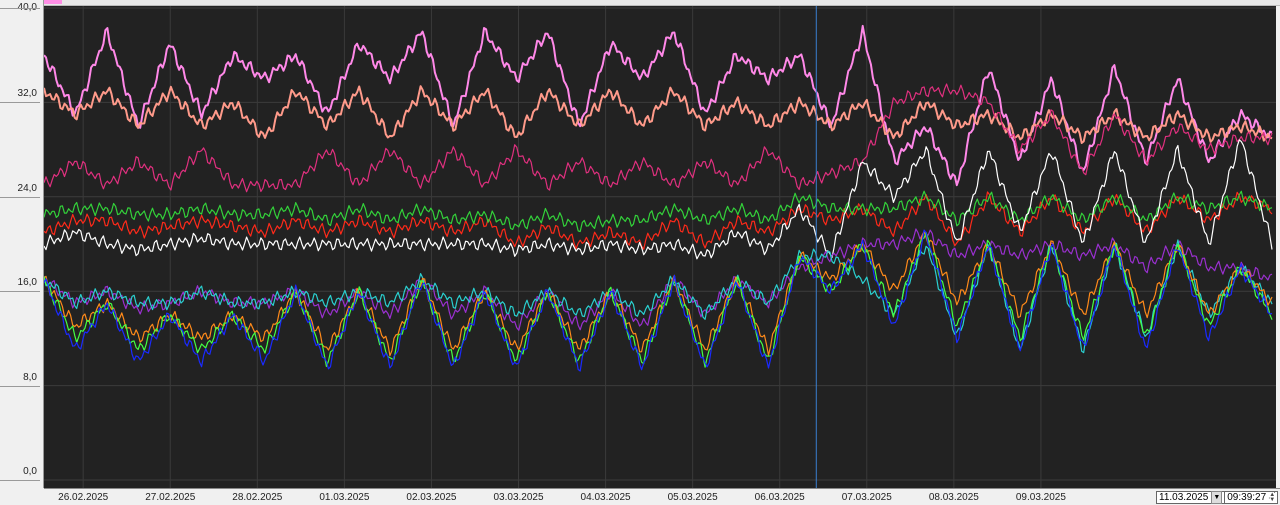 The width and height of the screenshot is (1280, 505). Describe the element at coordinates (866, 497) in the screenshot. I see `x-tick-label: 07.03.2025` at that location.